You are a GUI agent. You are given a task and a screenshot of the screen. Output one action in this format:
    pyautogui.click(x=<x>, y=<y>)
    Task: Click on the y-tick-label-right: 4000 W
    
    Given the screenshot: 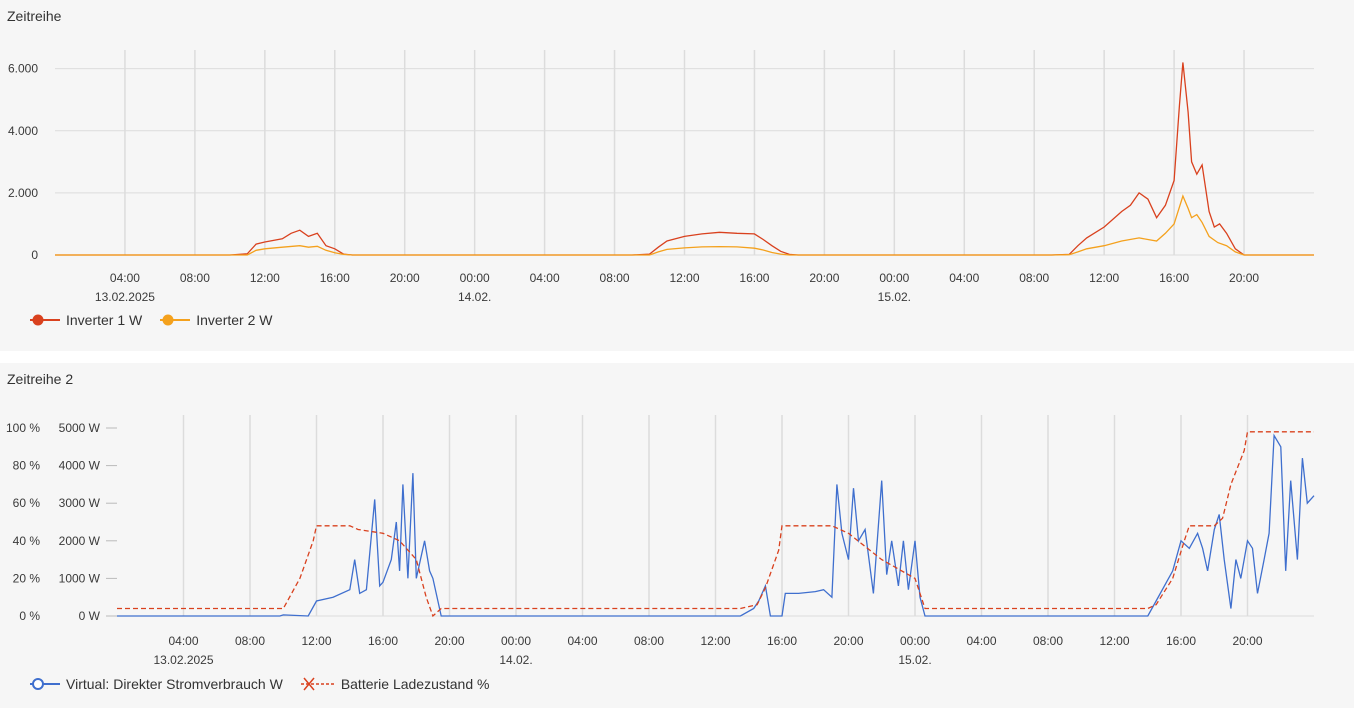 What is the action you would take?
    pyautogui.click(x=80, y=466)
    